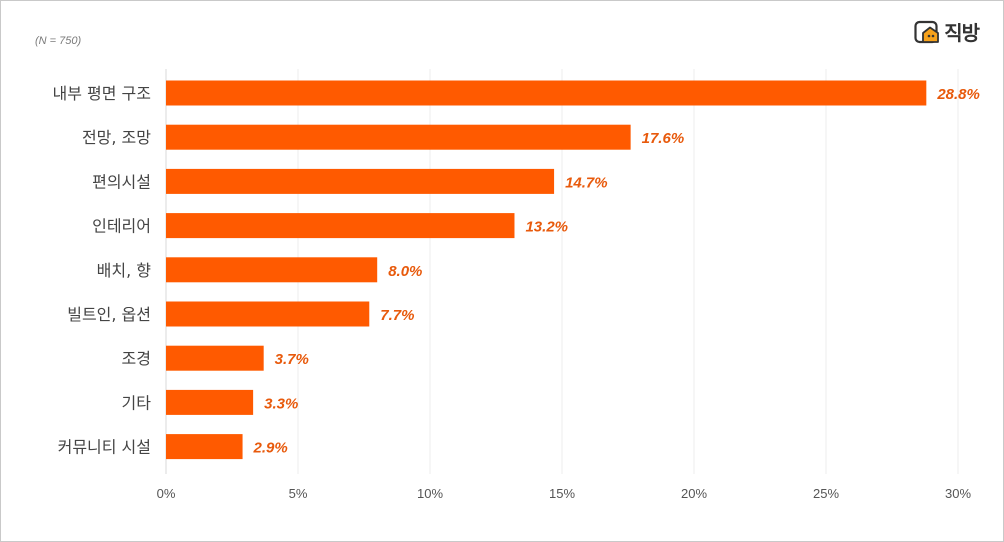  I want to click on house-logo-icon, so click(927, 31).